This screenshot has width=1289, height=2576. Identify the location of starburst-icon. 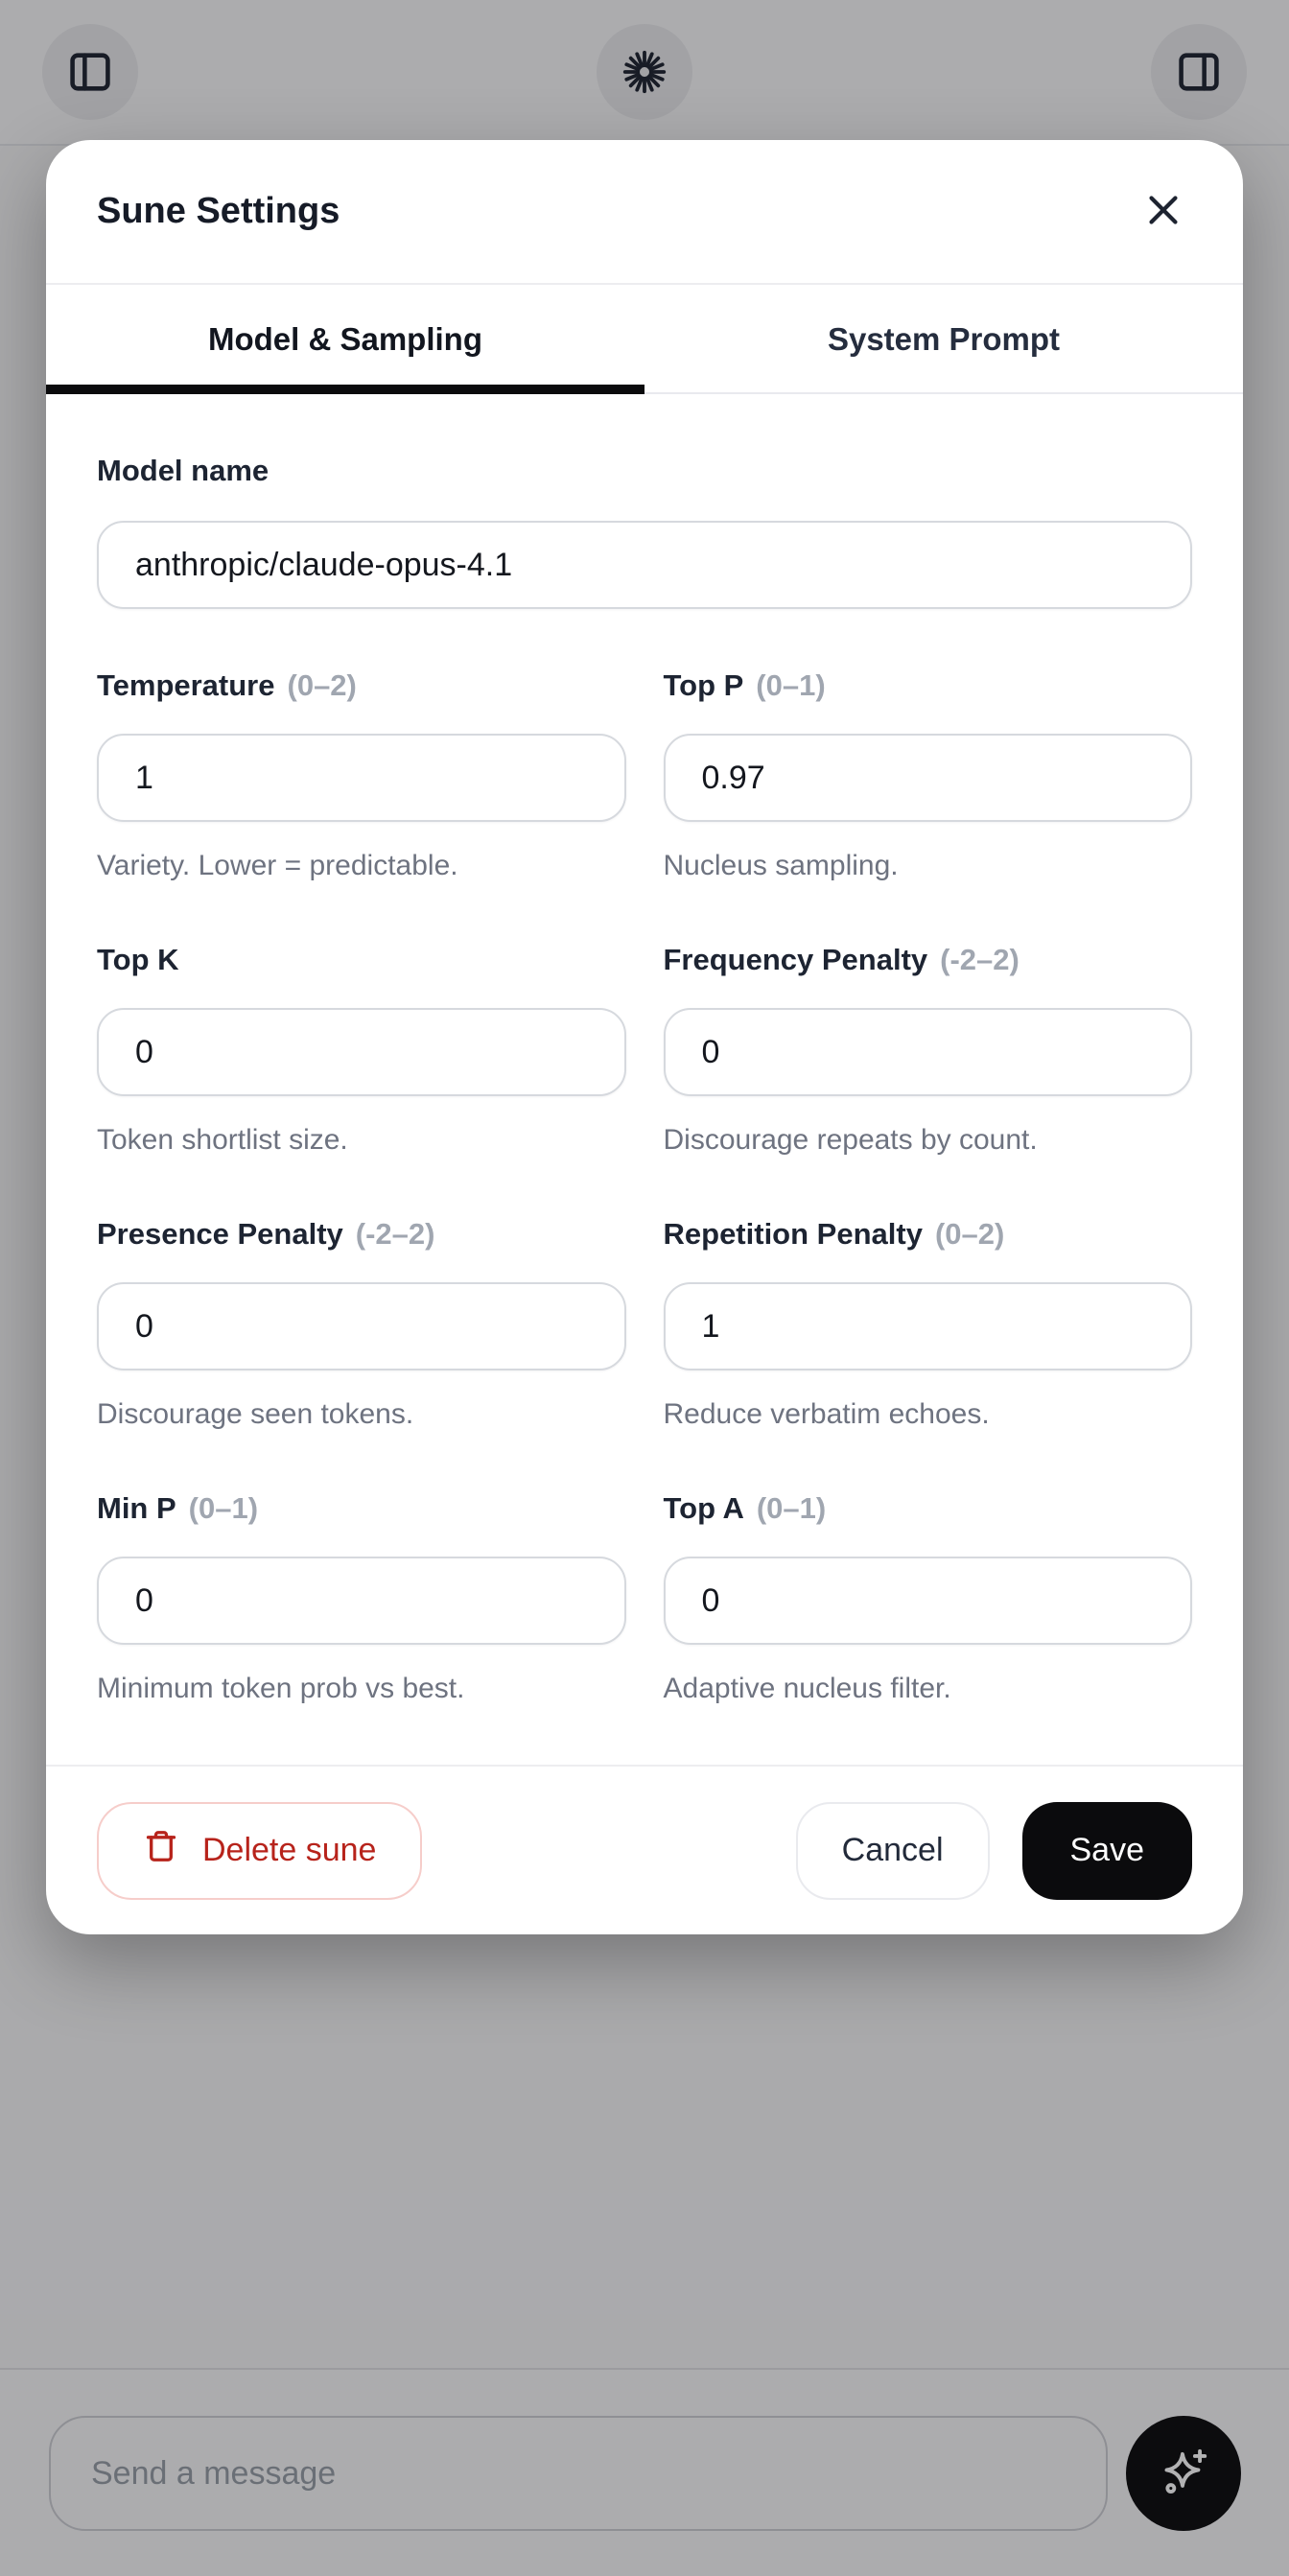
(644, 72).